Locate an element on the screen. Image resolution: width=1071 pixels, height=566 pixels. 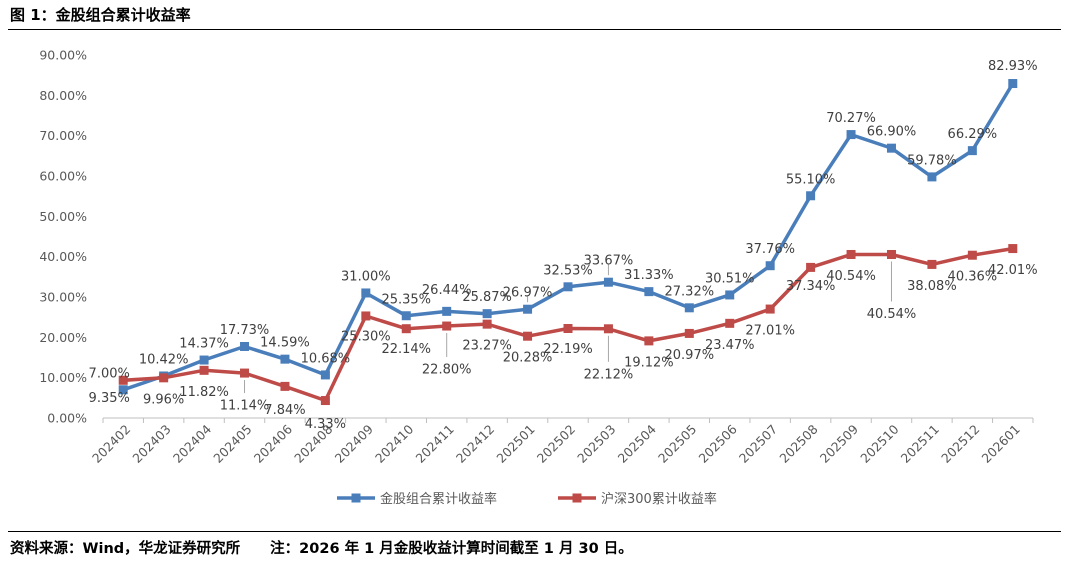
data-label: 66.29% is located at coordinates (973, 134).